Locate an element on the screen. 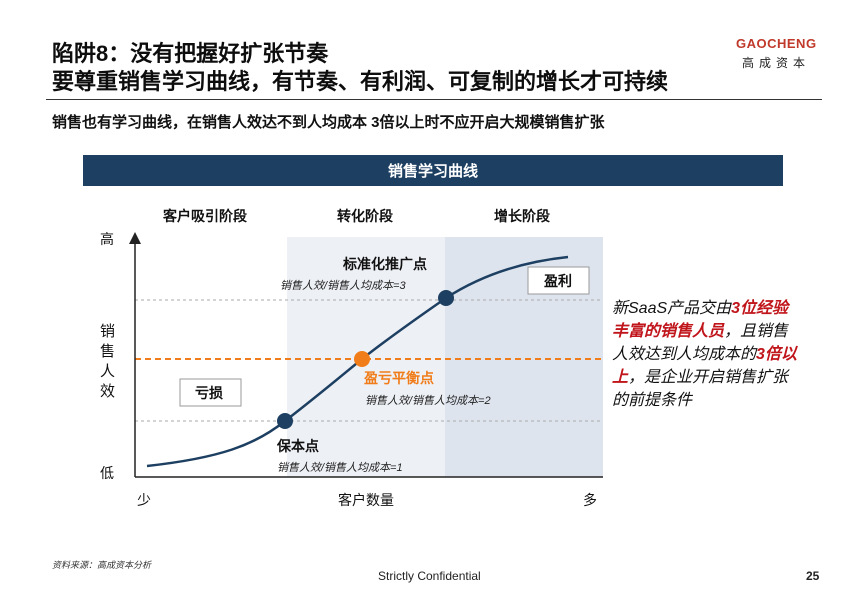 This screenshot has height=599, width=865. logo-text-en: GAOCHENG is located at coordinates (776, 43).